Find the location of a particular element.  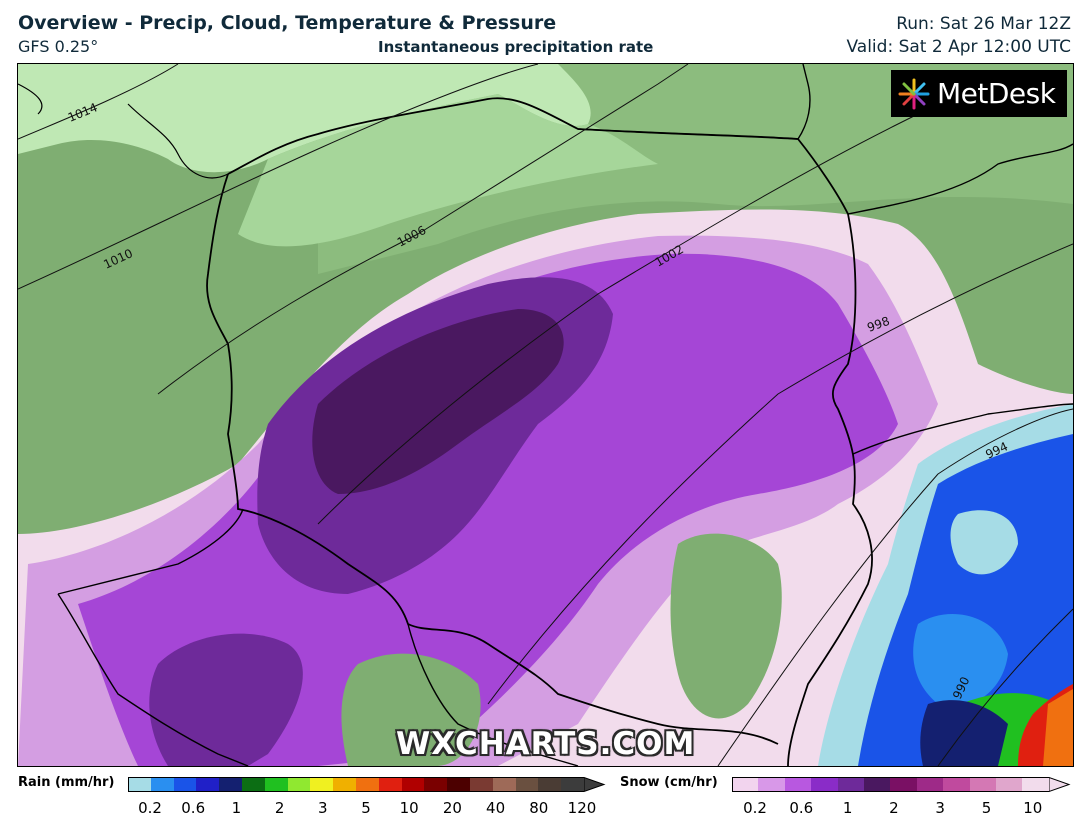

rain-tick-label: 5 is located at coordinates (366, 808).